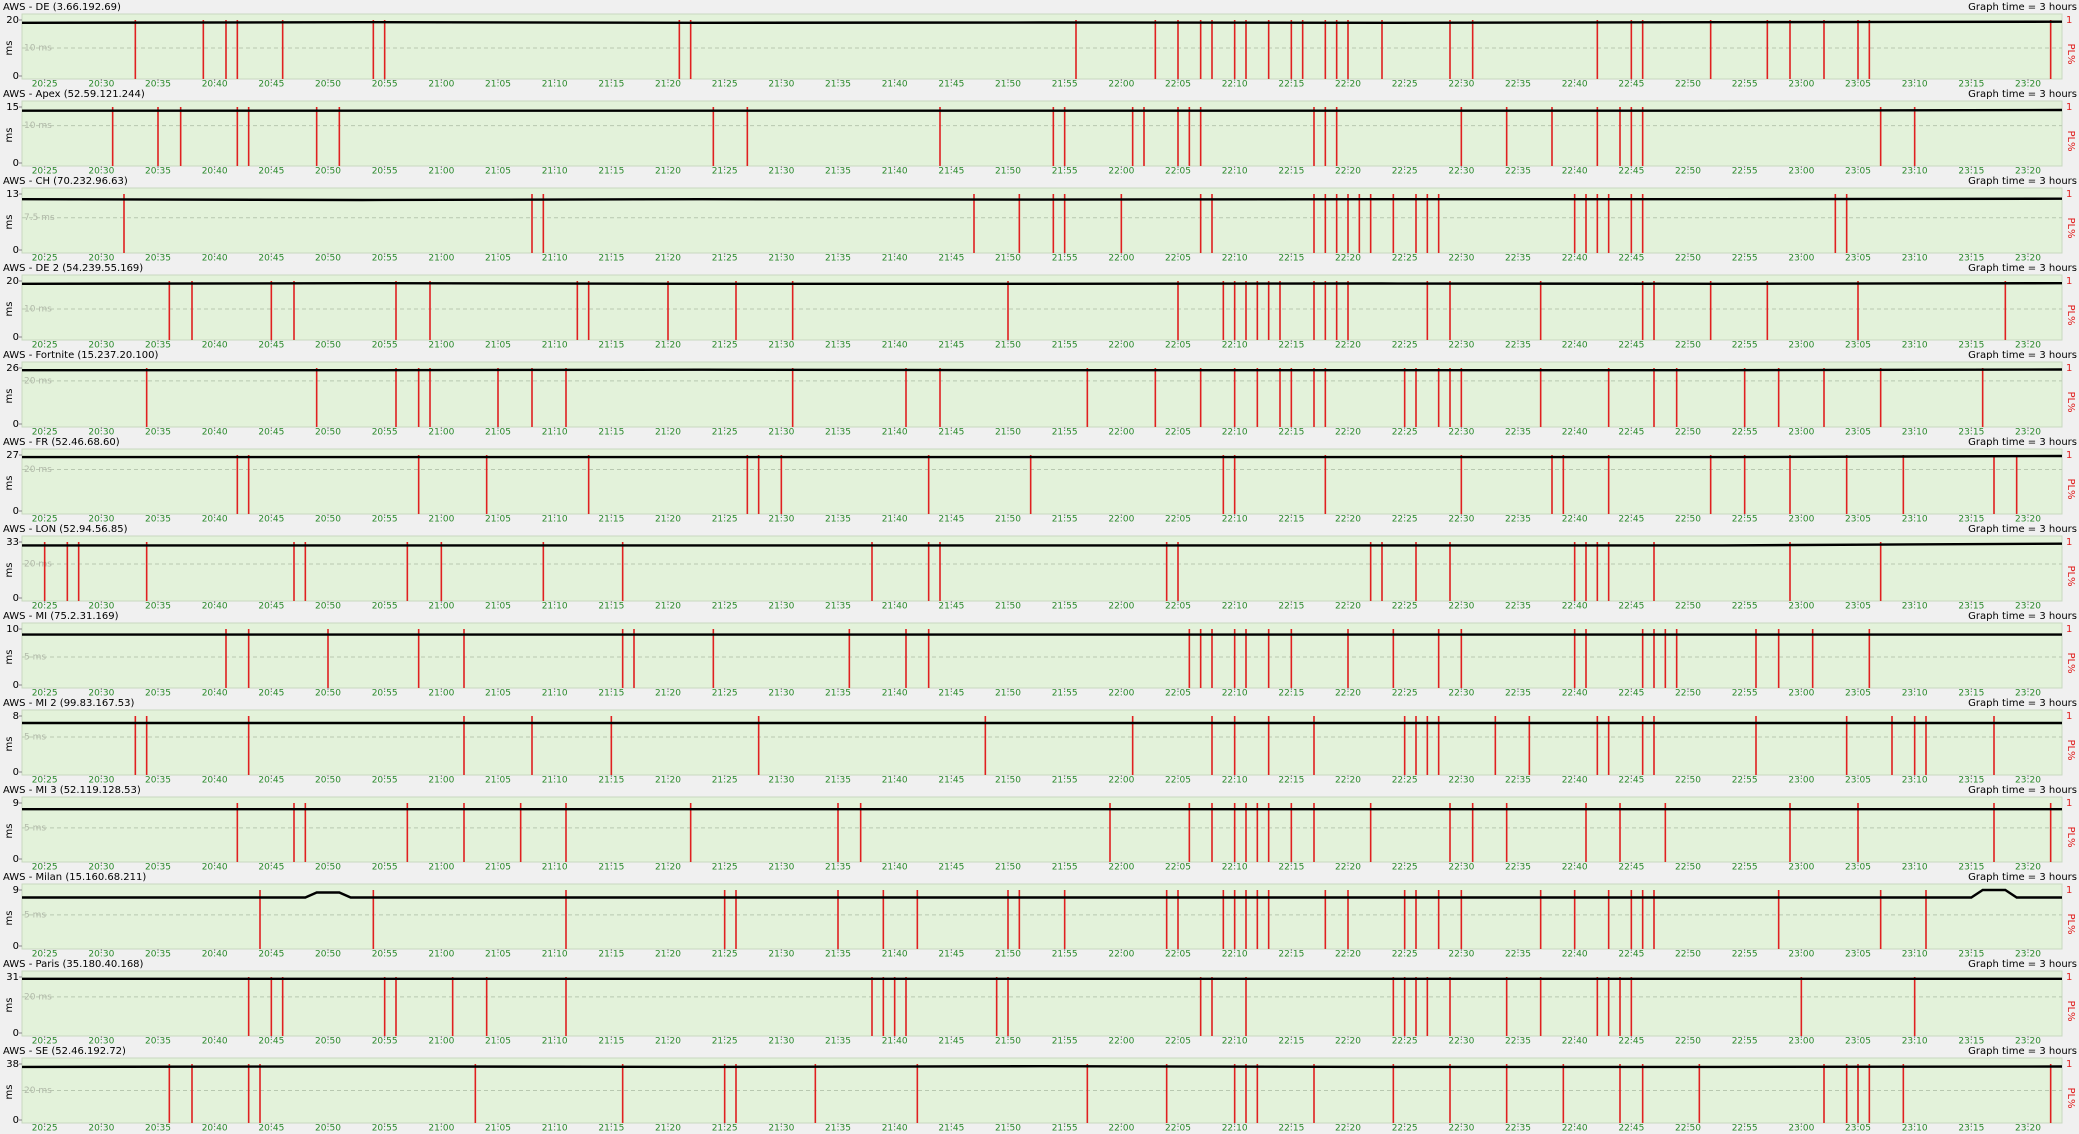 The image size is (2079, 1134). Describe the element at coordinates (61, 616) in the screenshot. I see `panel-title: AWS - MI (75.2.31.169)` at that location.